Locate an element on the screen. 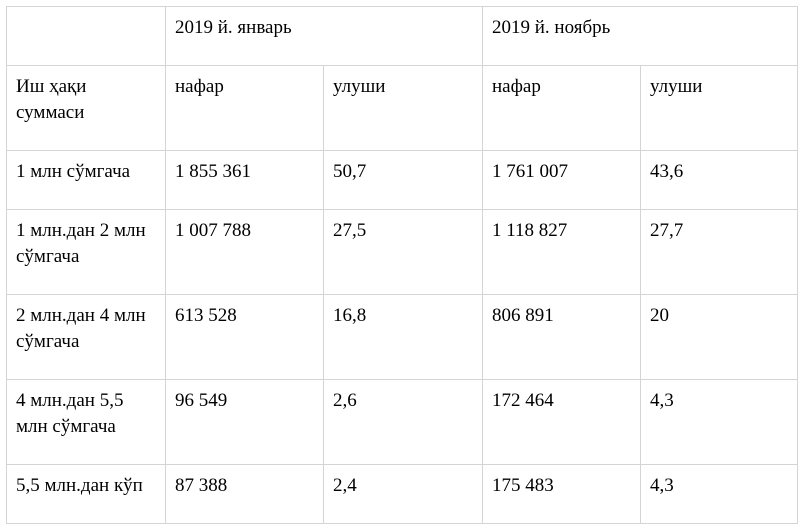 The width and height of the screenshot is (809, 531). count-november-cell: 1 761 007 is located at coordinates (561, 180).